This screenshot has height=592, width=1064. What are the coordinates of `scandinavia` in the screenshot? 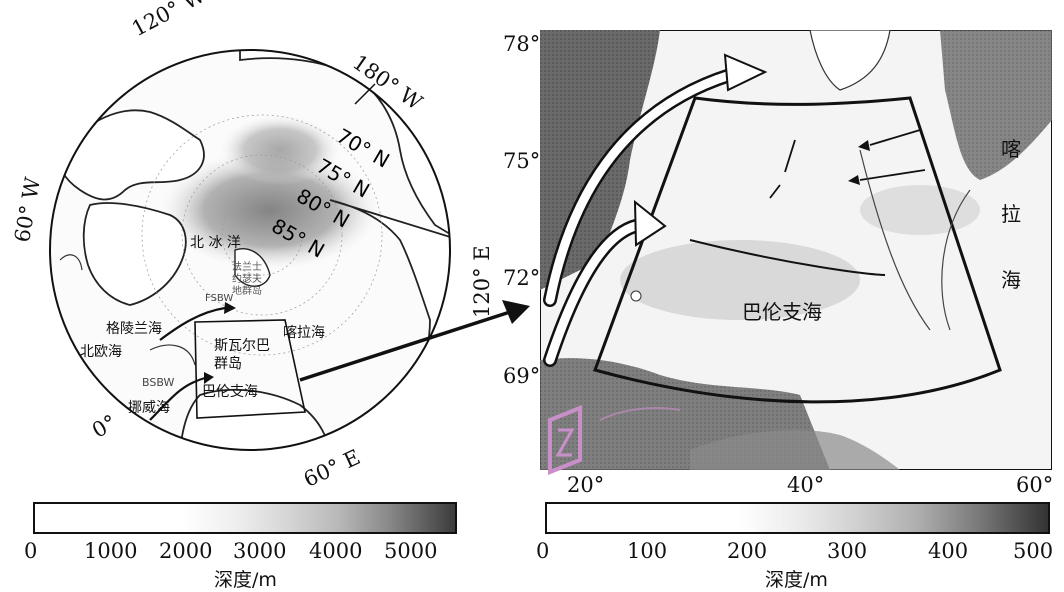 It's located at (255, 419).